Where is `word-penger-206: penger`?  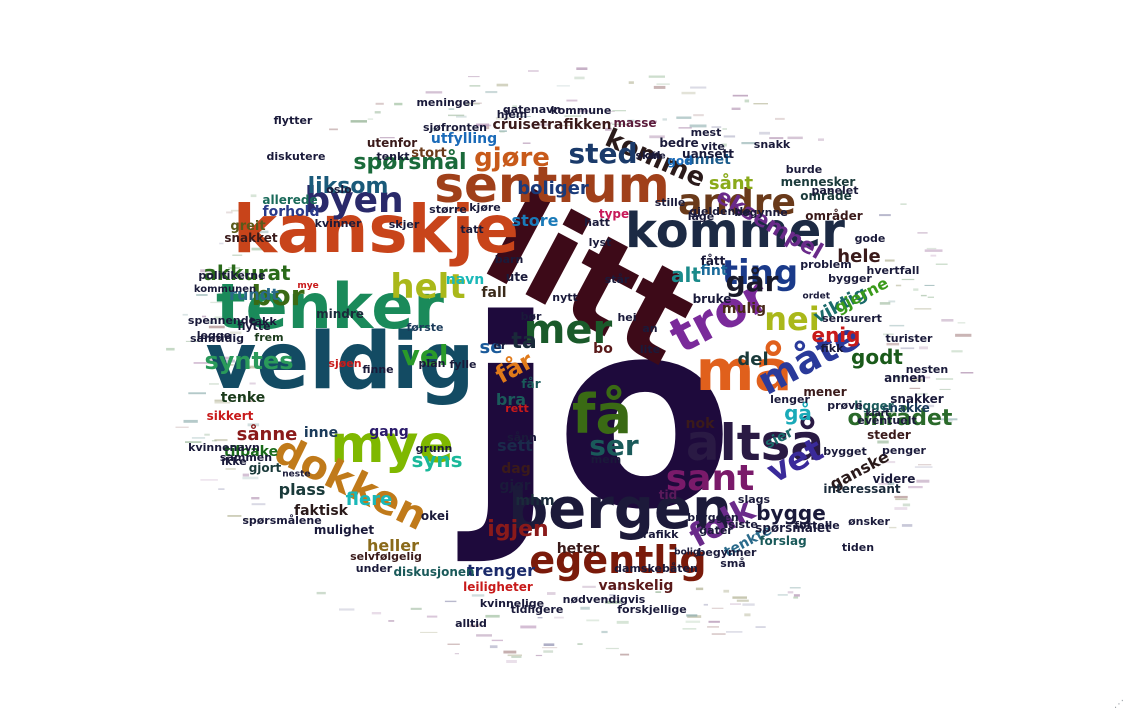
word-penger-206: penger is located at coordinates (904, 450).